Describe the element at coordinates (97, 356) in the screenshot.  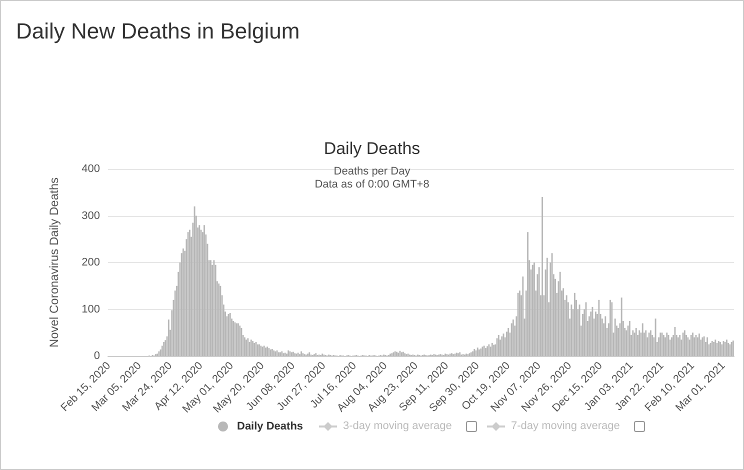
I see `y-tick-label: 0` at that location.